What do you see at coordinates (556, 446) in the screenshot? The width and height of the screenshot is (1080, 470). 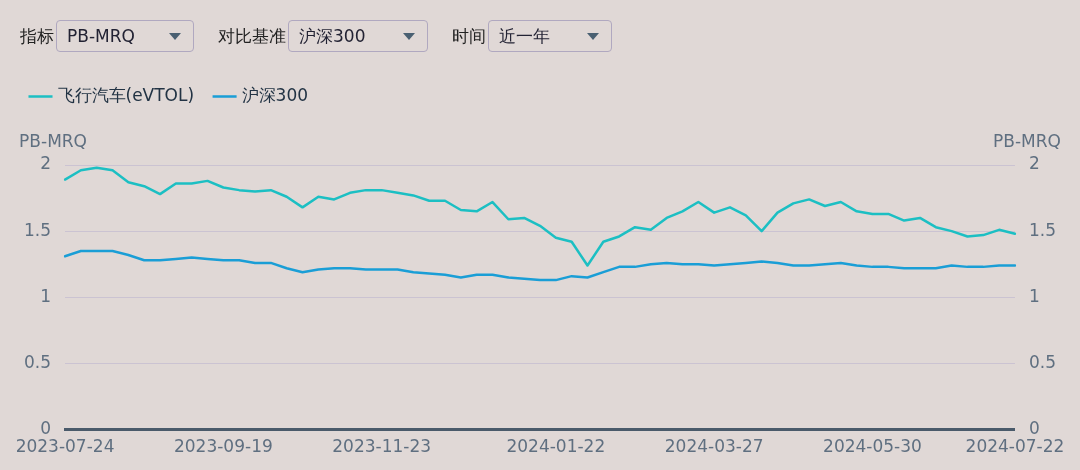 I see `x-tick-label: 2024-01-22` at bounding box center [556, 446].